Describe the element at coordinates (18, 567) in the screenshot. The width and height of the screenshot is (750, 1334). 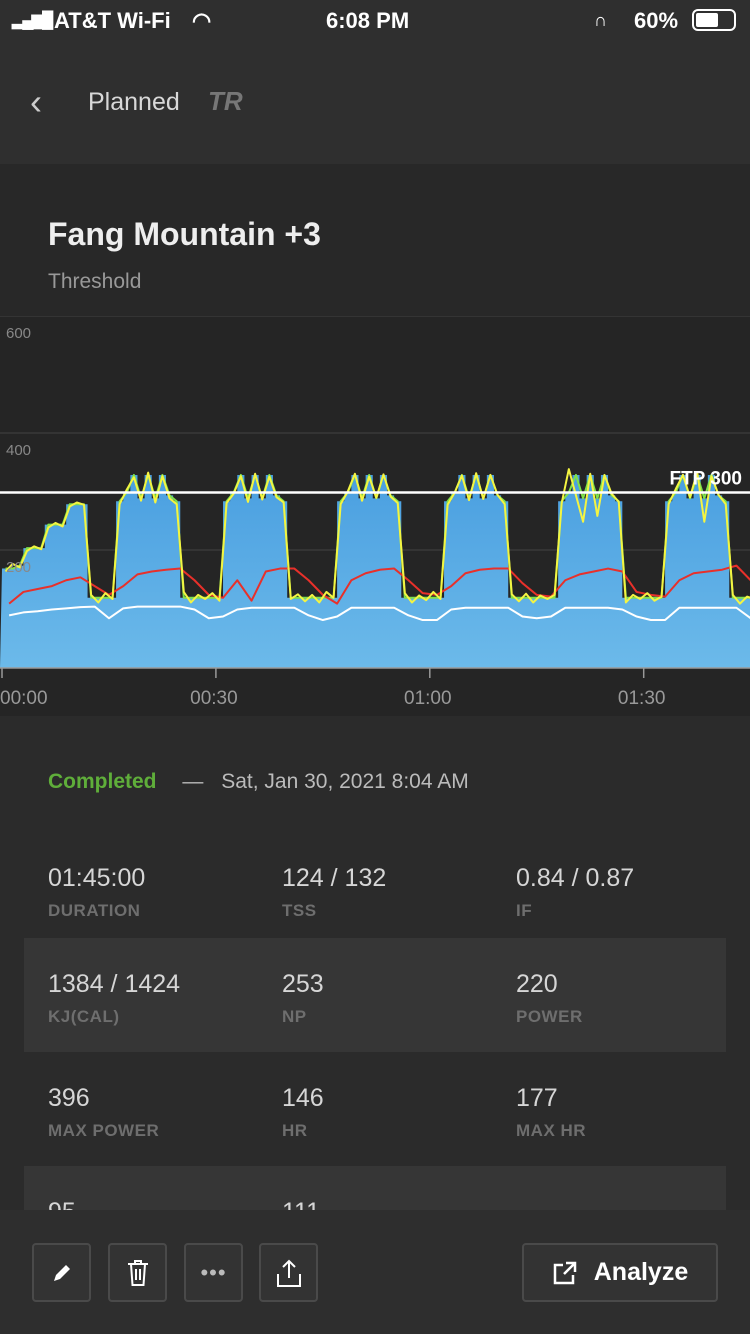
I see `y-tick-label: 200` at that location.